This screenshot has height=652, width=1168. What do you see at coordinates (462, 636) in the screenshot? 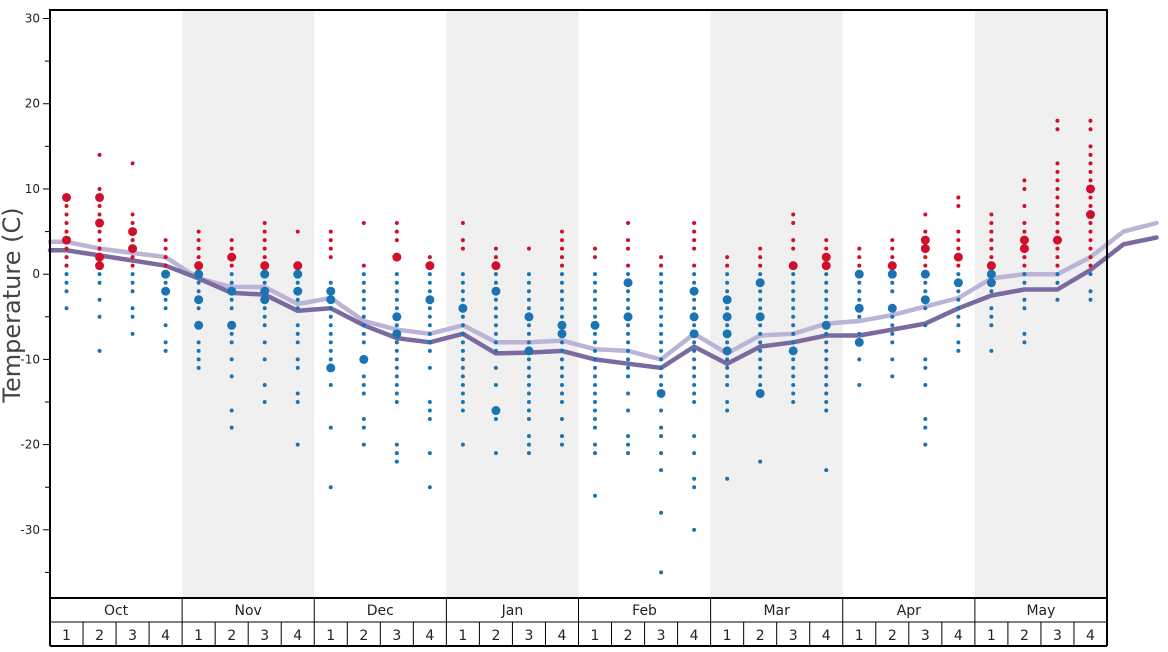
I see `week-label: 1` at bounding box center [462, 636].